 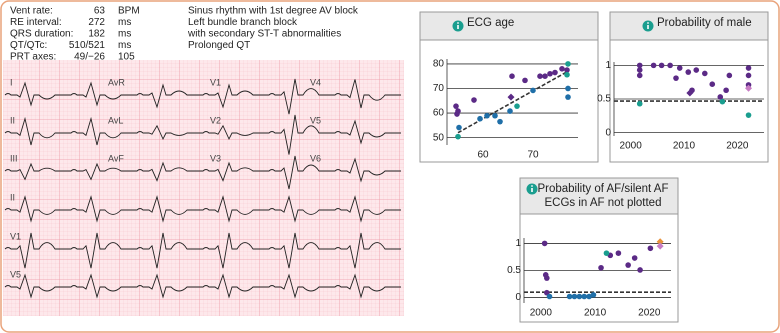 I want to click on y-tick-label: 1, so click(x=518, y=243).